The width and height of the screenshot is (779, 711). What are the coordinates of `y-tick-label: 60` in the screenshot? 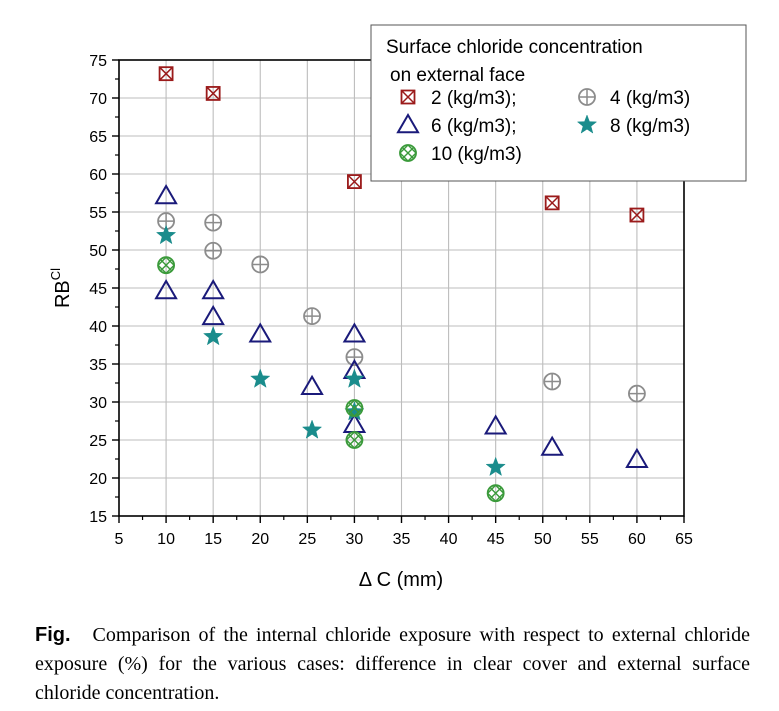 It's located at (98, 175).